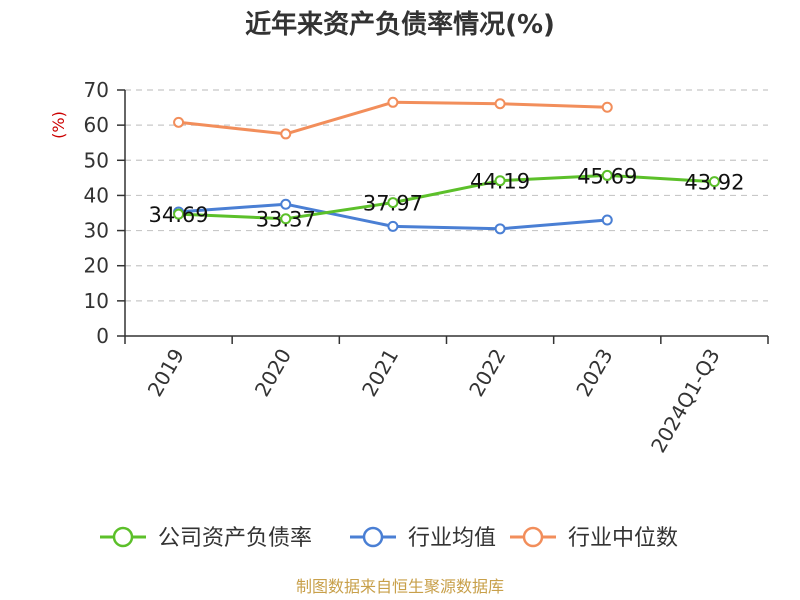  Describe the element at coordinates (96, 301) in the screenshot. I see `y-tick-label: 10` at that location.